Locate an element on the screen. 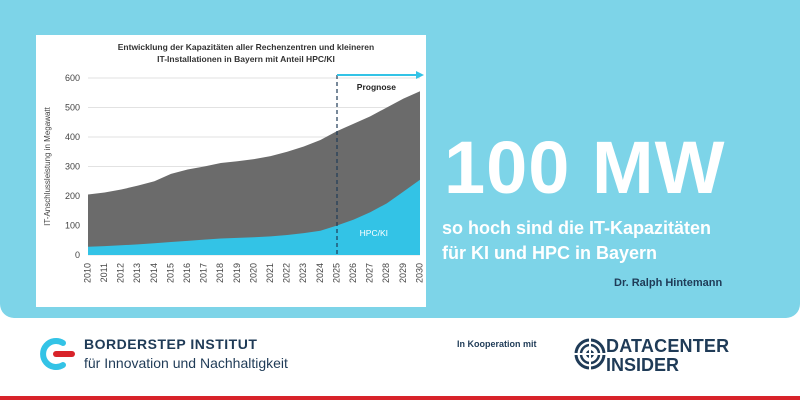 This screenshot has height=400, width=800. x-tick-label: 2025 is located at coordinates (336, 273).